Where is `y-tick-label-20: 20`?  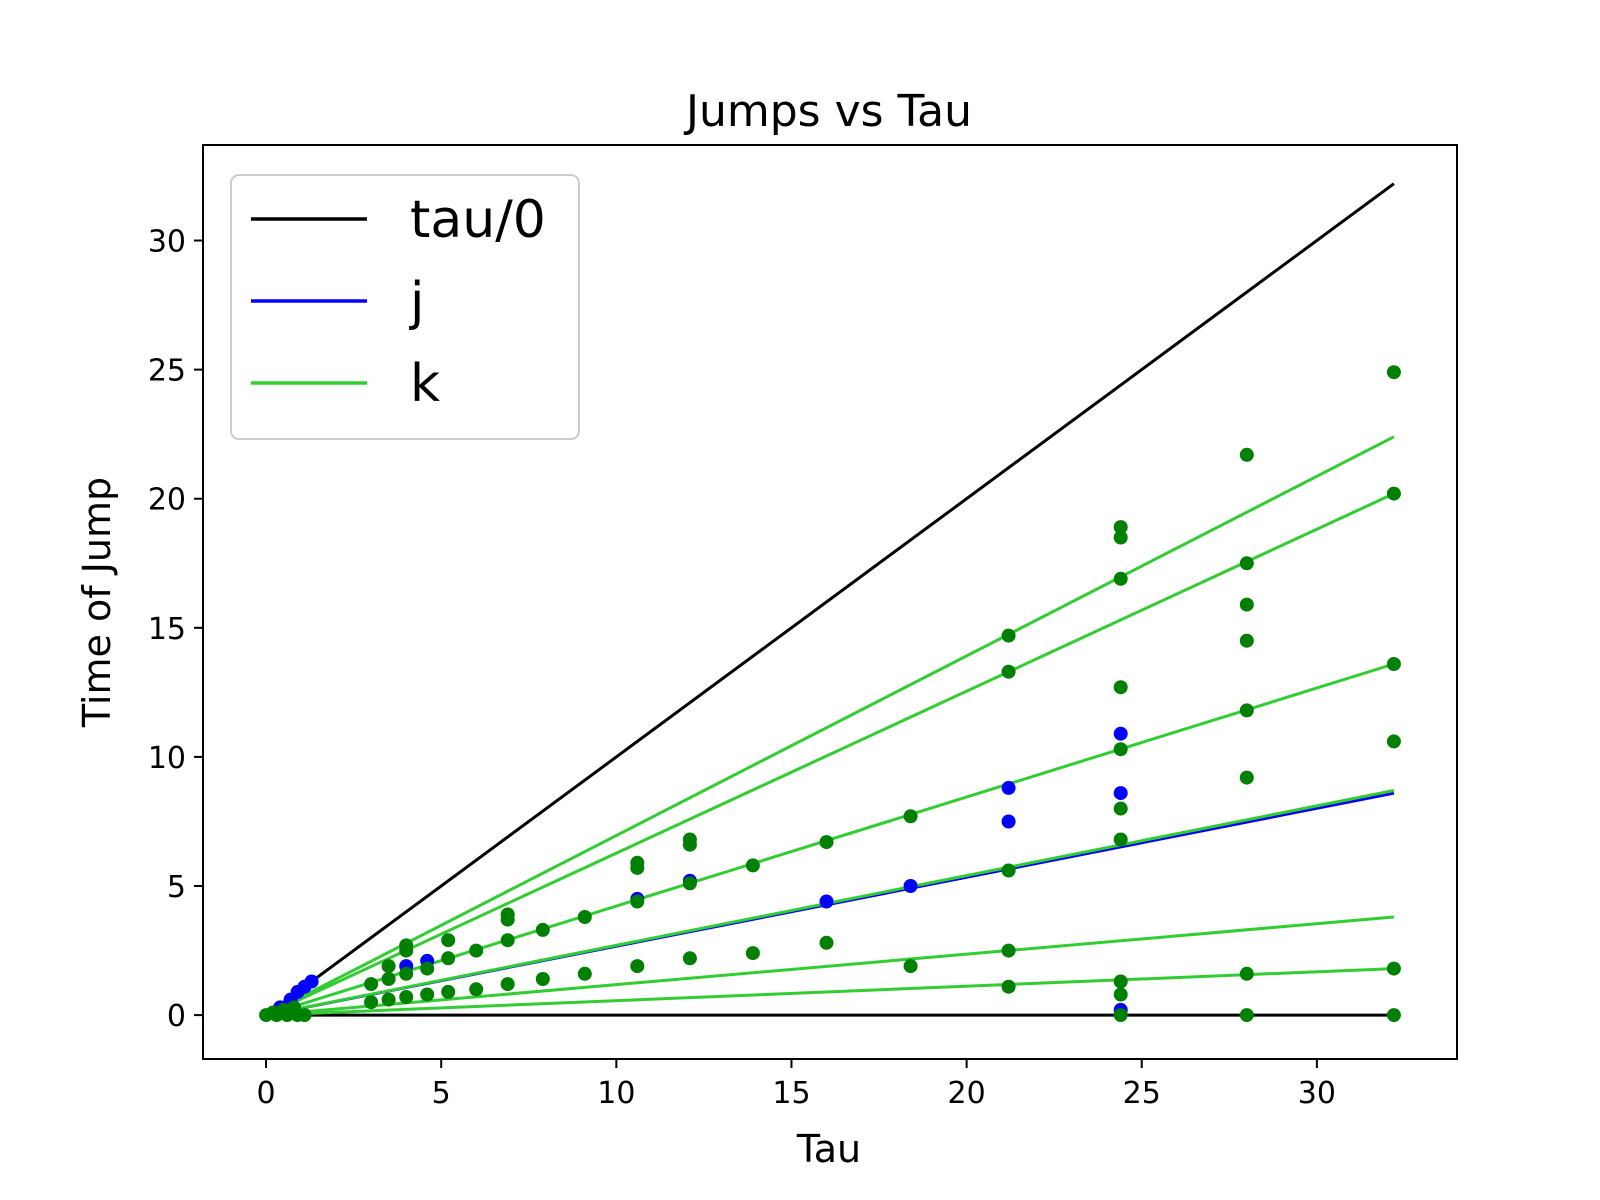 y-tick-label-20: 20 is located at coordinates (167, 500).